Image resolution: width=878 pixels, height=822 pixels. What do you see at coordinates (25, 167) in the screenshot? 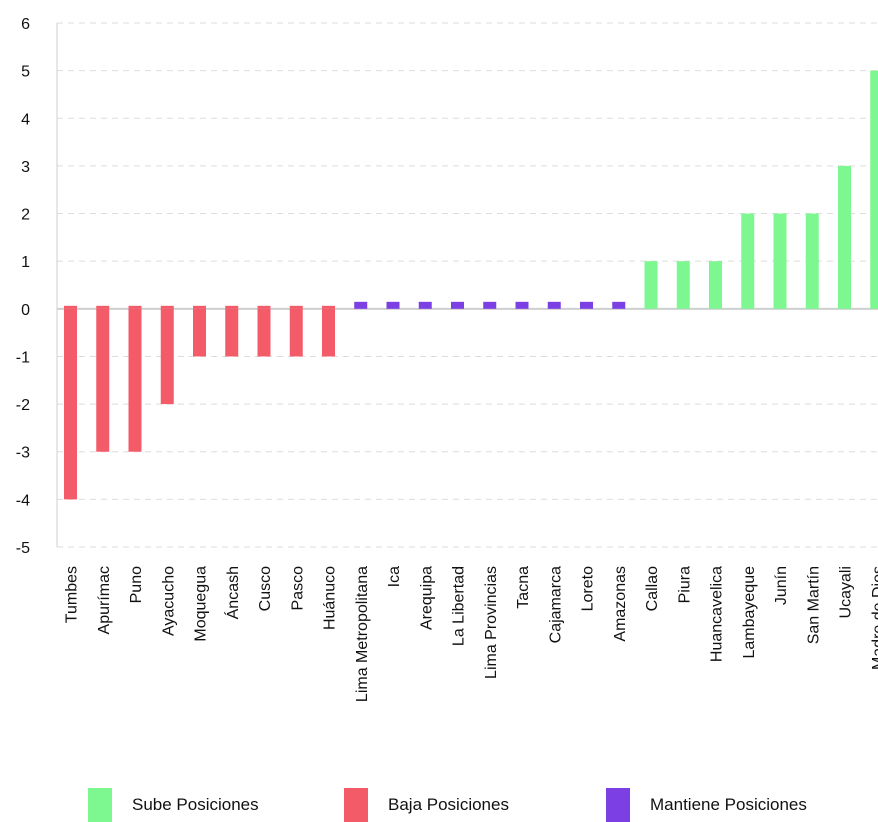
I see `y-tick-label: 3` at bounding box center [25, 167].